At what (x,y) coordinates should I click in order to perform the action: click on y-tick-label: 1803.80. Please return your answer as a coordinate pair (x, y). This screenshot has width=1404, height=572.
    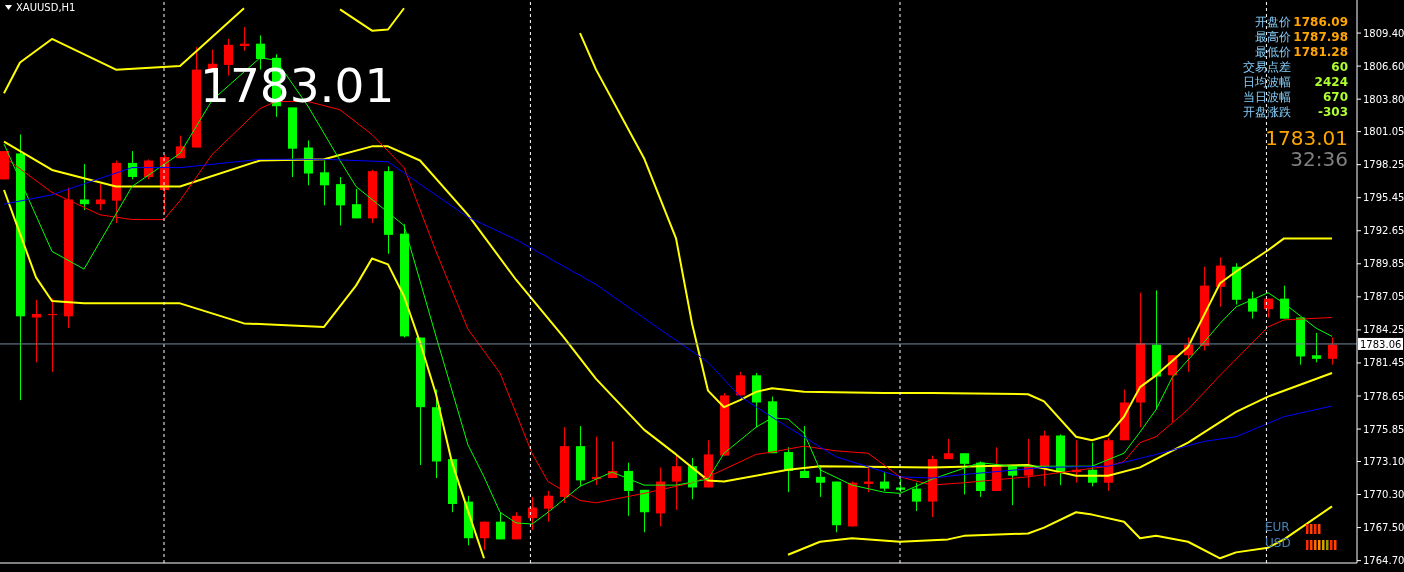
    Looking at the image, I should click on (1383, 99).